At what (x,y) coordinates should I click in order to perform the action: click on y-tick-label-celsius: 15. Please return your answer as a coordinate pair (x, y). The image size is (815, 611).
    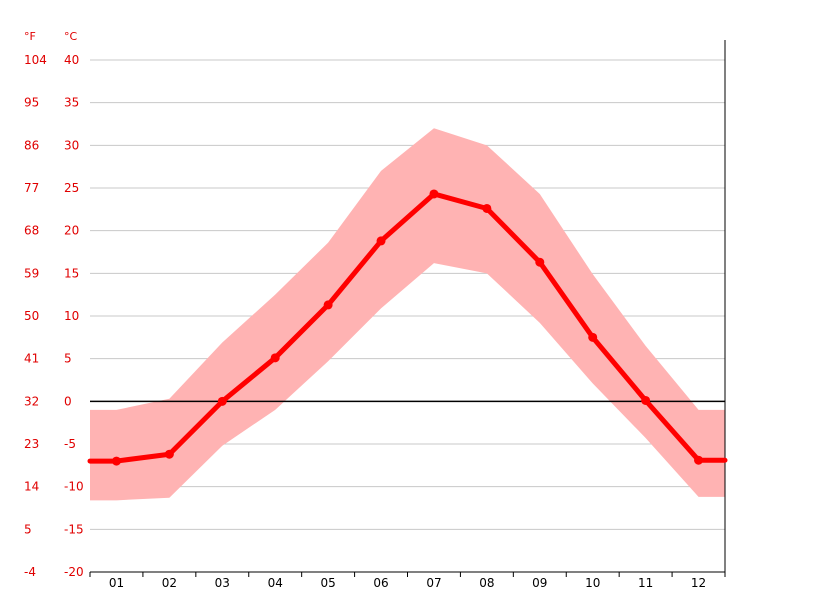
    Looking at the image, I should click on (71, 273).